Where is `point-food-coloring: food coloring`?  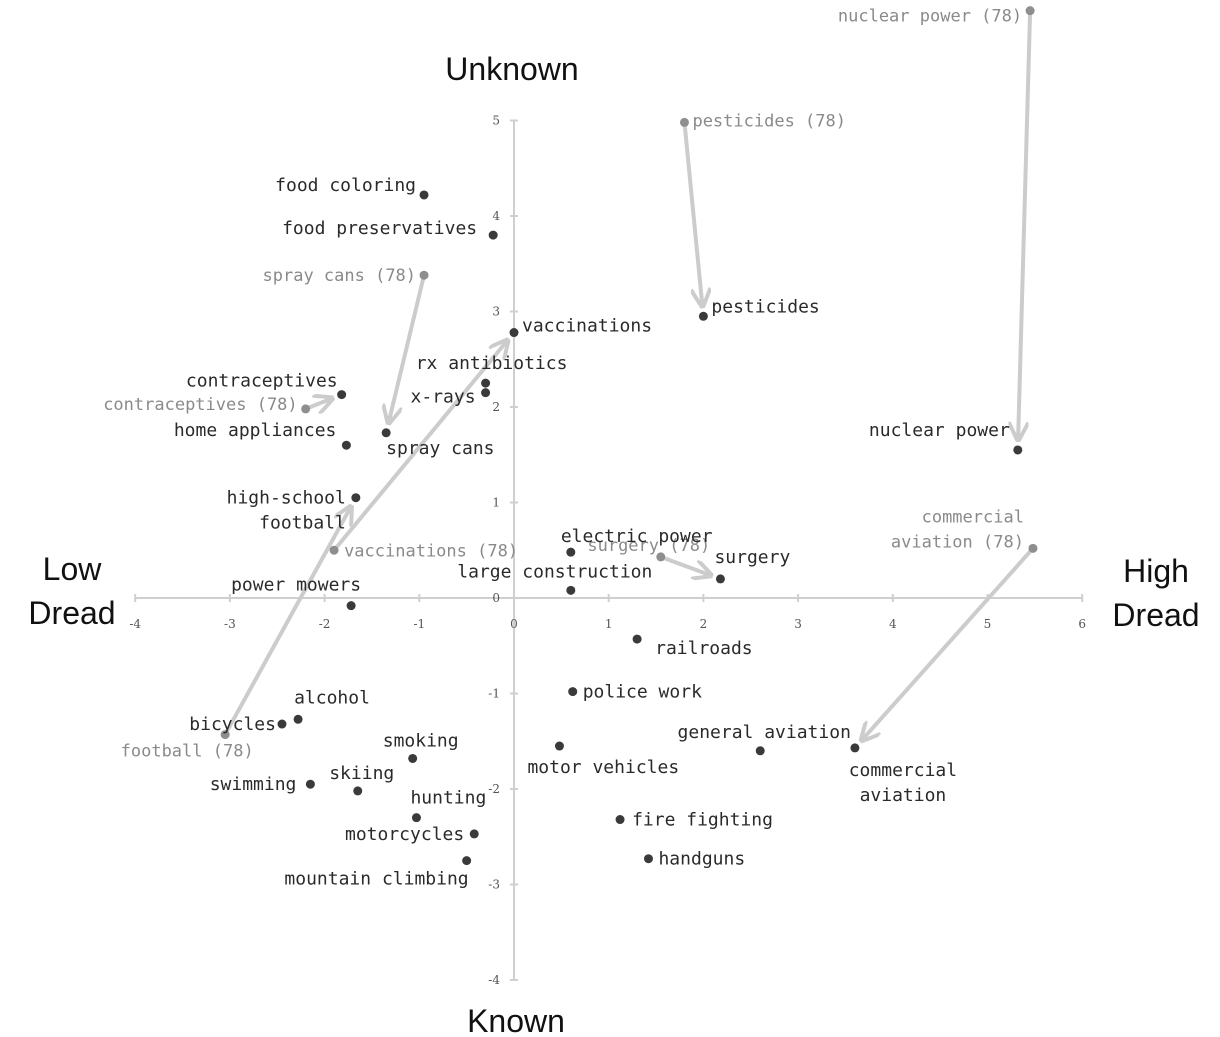 point-food-coloring: food coloring is located at coordinates (352, 187).